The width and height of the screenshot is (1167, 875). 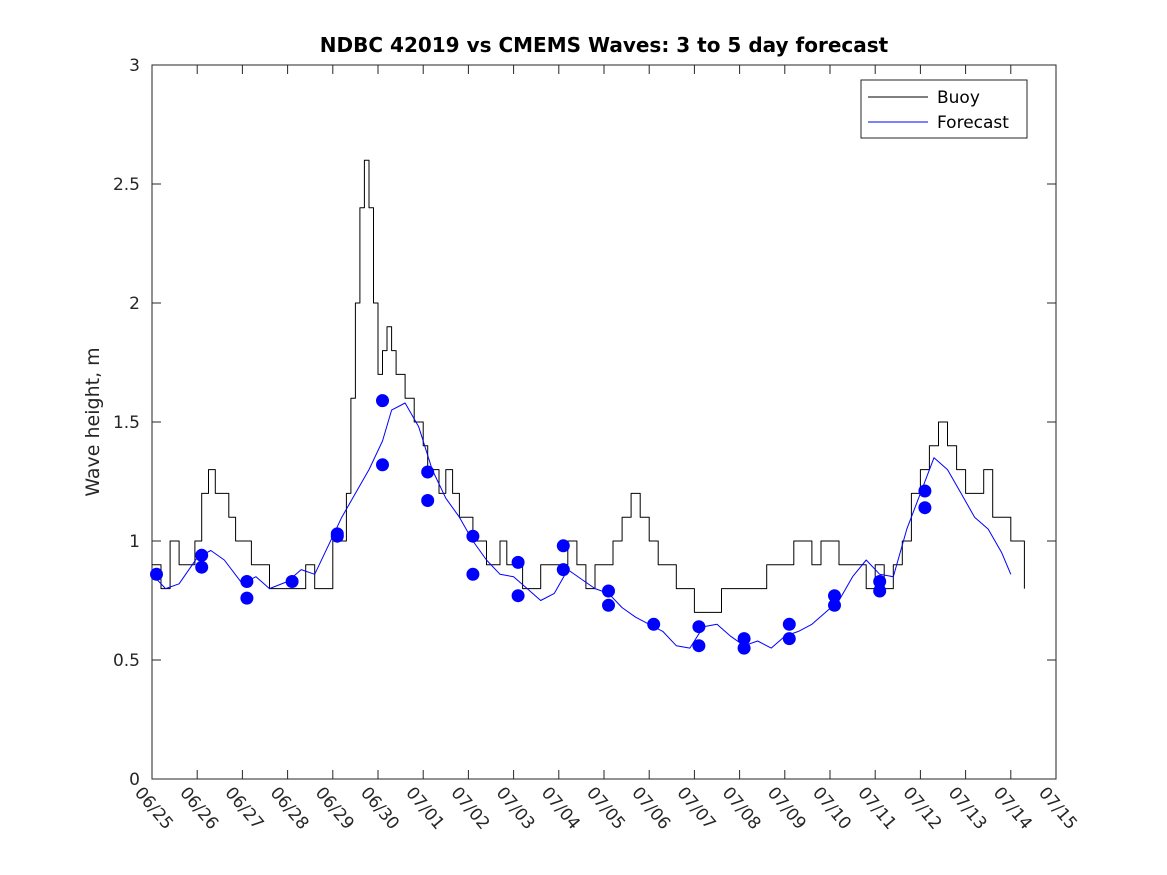 I want to click on y-tick-label: 1, so click(x=134, y=542).